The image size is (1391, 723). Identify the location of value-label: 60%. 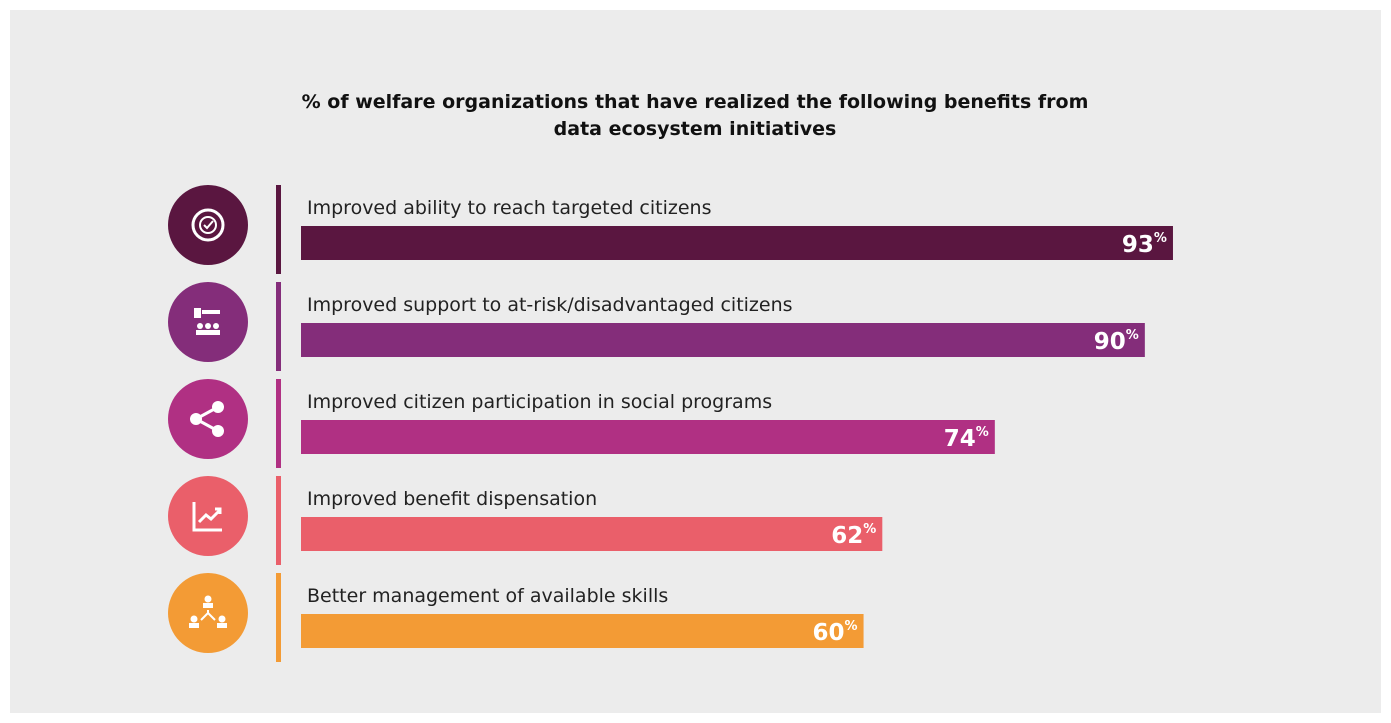
(835, 632).